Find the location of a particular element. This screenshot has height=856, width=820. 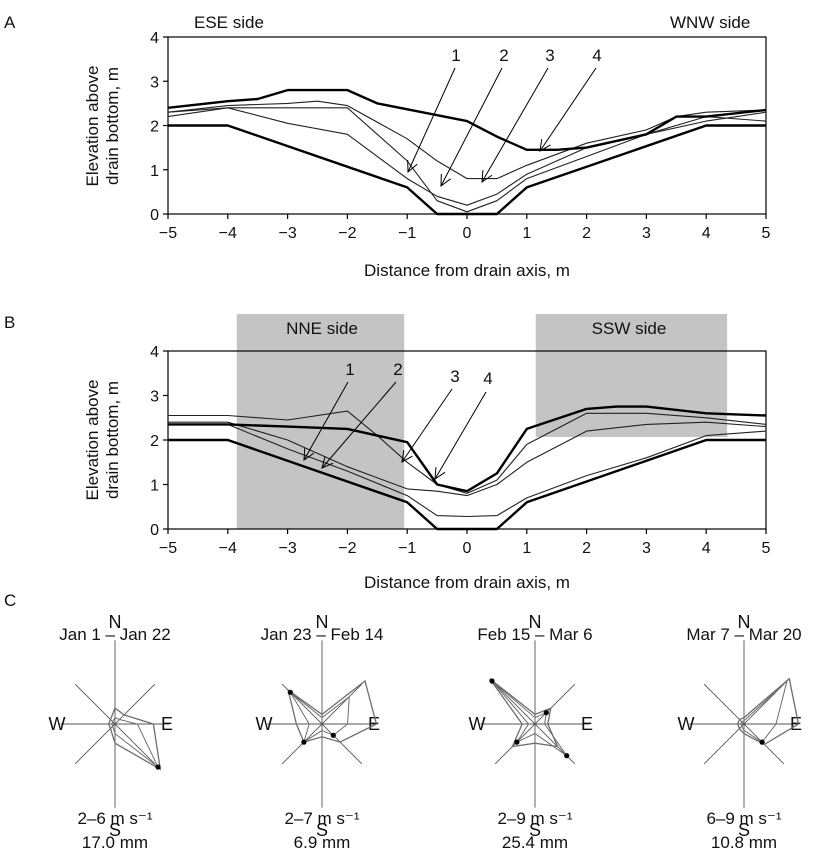

y-tick-label: 0 is located at coordinates (154, 215).